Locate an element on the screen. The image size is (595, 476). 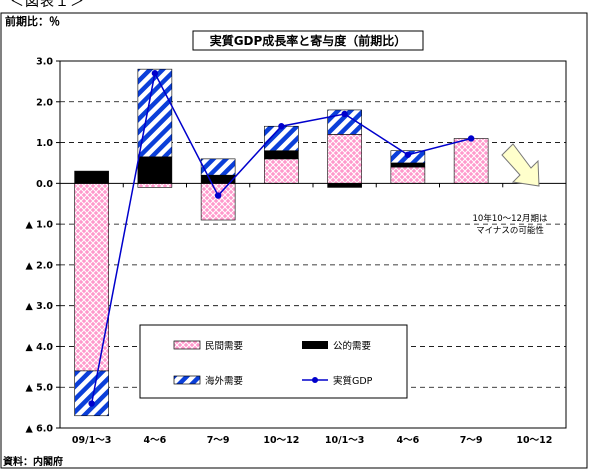
title-box is located at coordinates (308, 40).